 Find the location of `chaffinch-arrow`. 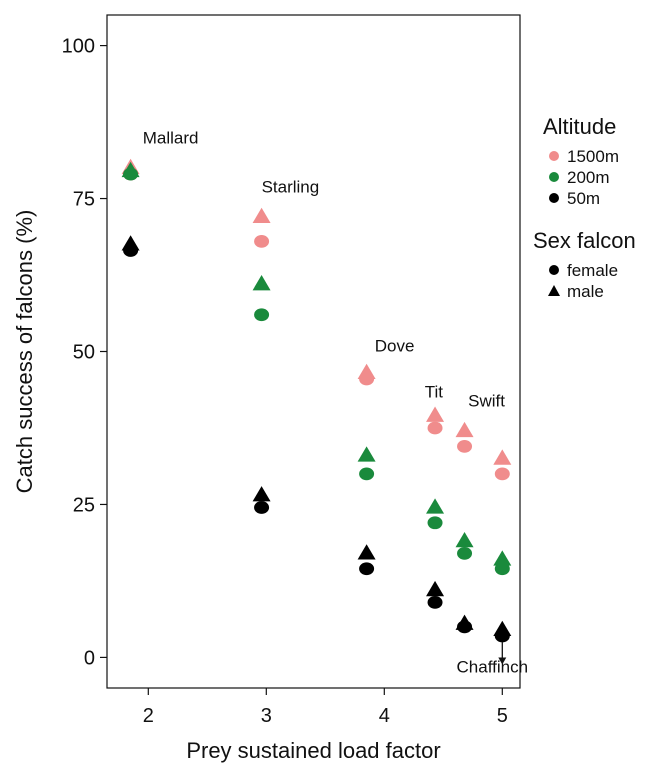

chaffinch-arrow is located at coordinates (502, 653).